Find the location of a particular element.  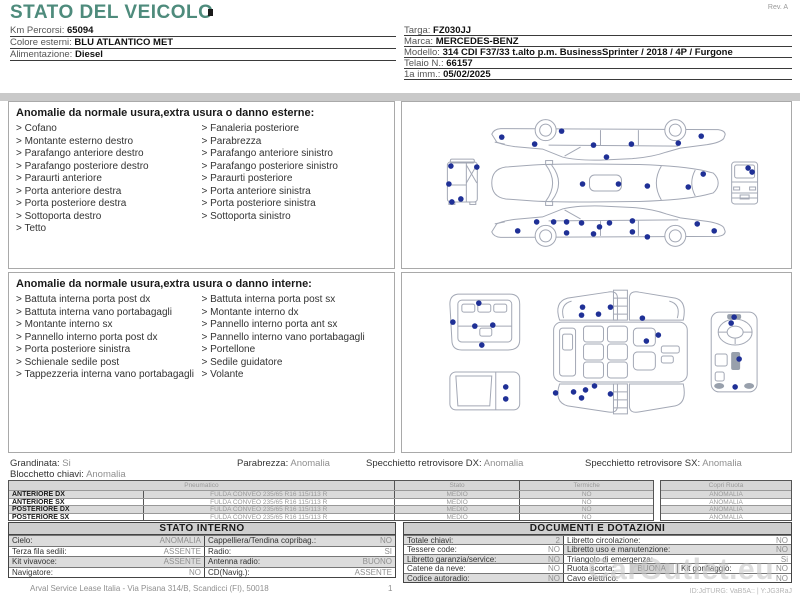

cell-label: Antenna radio: is located at coordinates (234, 561).